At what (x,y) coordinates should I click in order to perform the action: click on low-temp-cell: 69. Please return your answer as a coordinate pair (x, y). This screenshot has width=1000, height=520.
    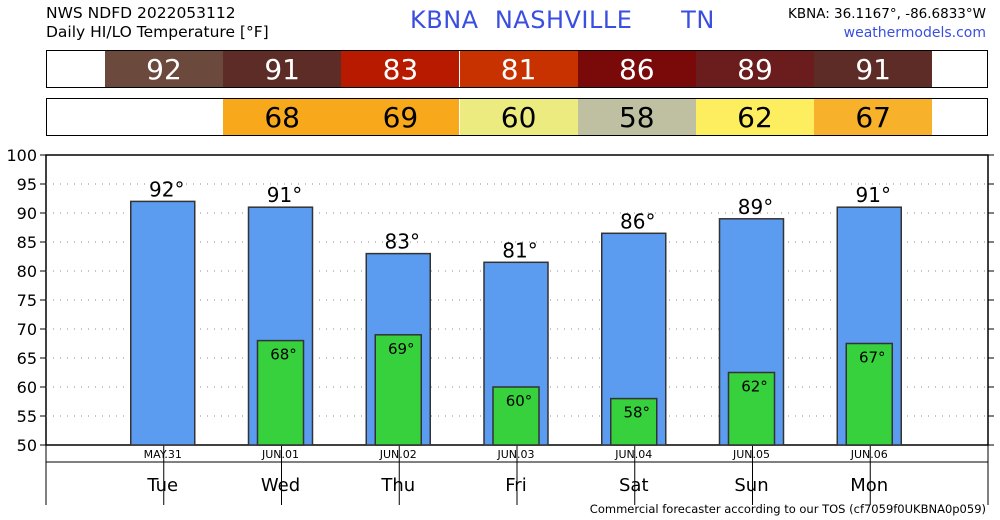
    Looking at the image, I should click on (400, 117).